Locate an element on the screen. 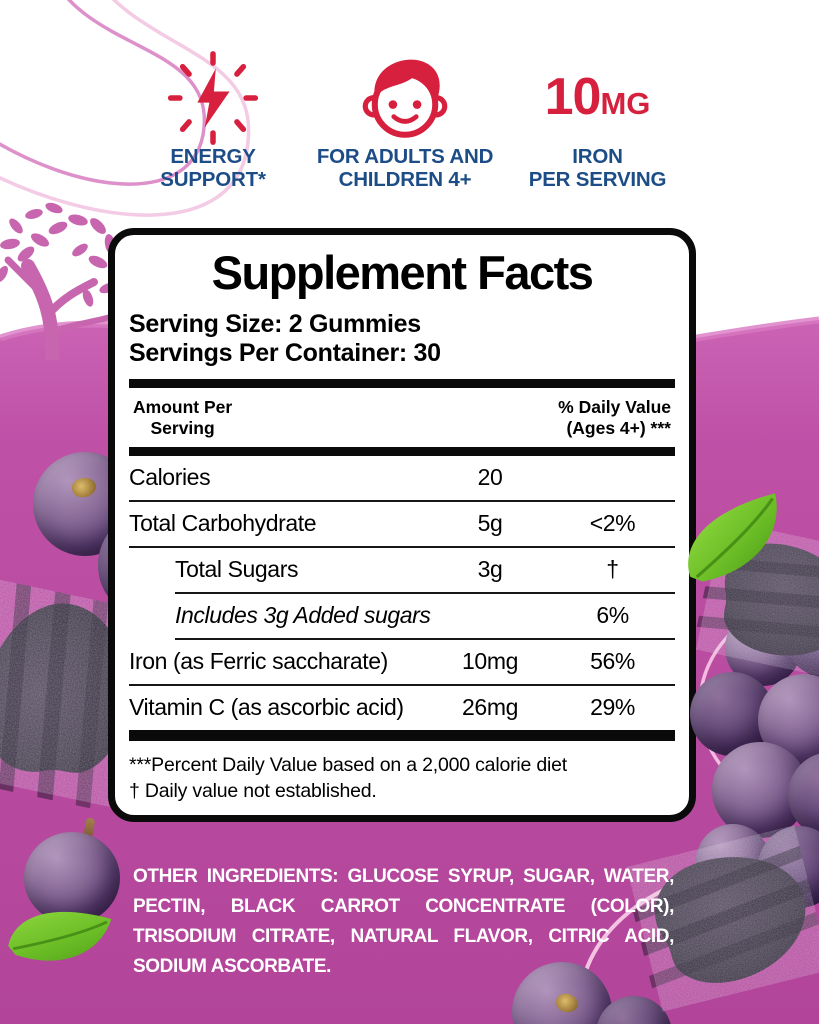 The height and width of the screenshot is (1024, 819). feature-iron-per-serving: 10MG IRON PER SERVING is located at coordinates (597, 119).